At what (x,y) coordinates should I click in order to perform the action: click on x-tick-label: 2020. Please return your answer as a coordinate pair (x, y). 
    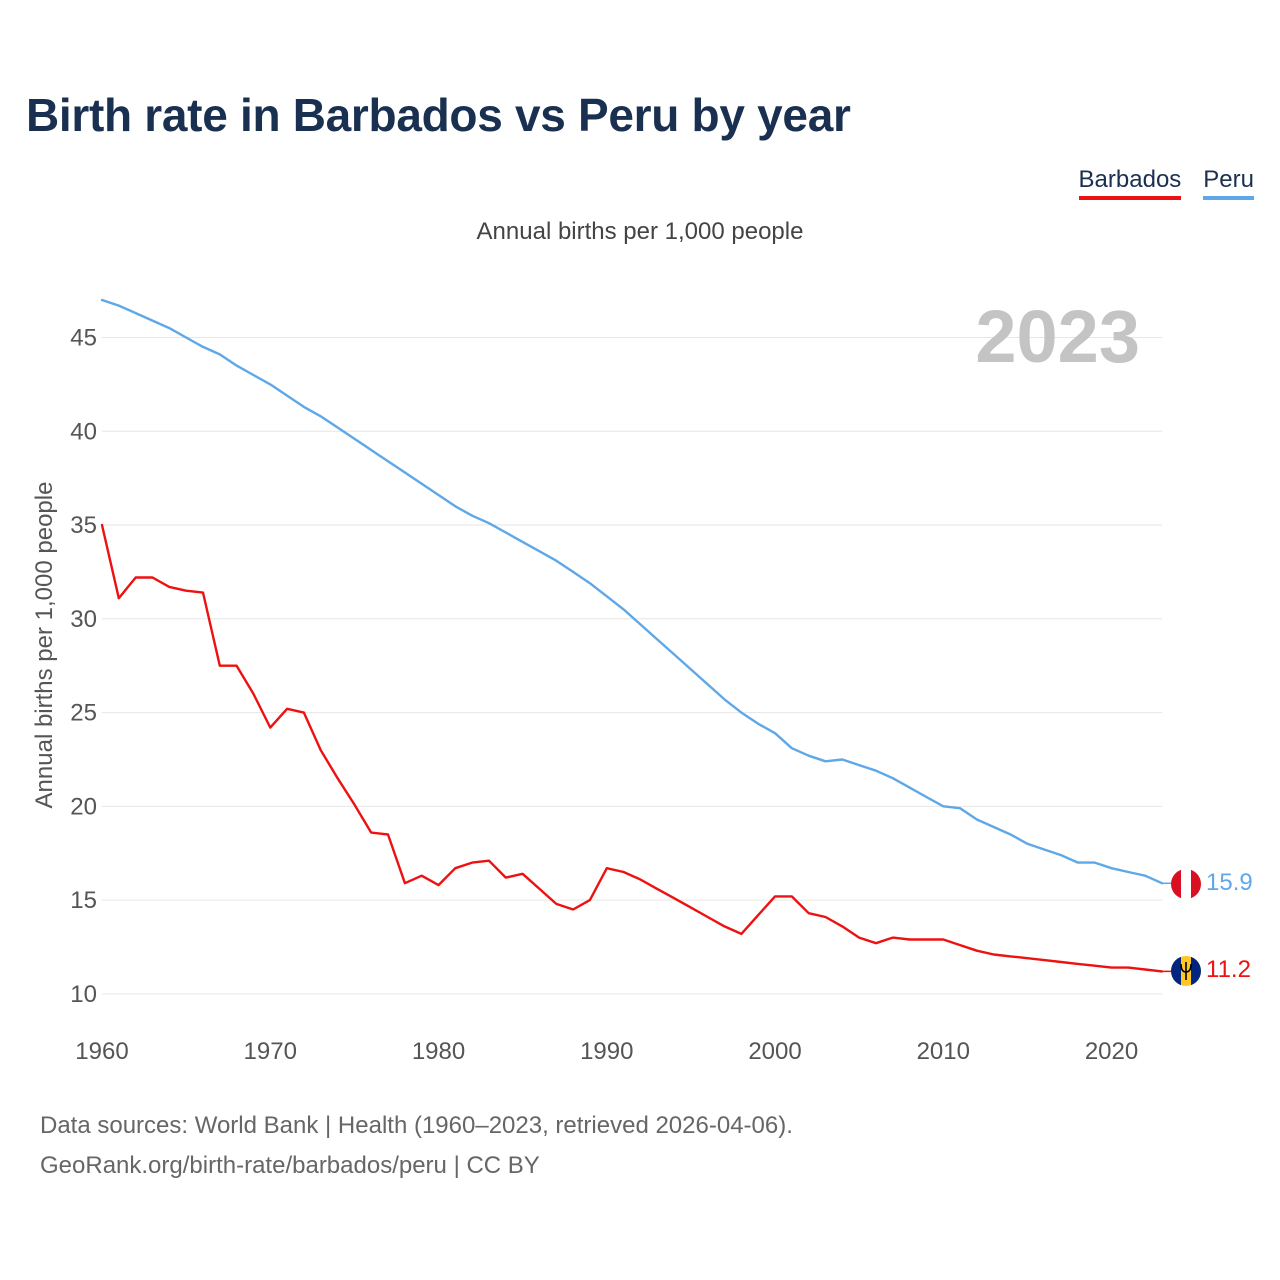
    Looking at the image, I should click on (1111, 1051).